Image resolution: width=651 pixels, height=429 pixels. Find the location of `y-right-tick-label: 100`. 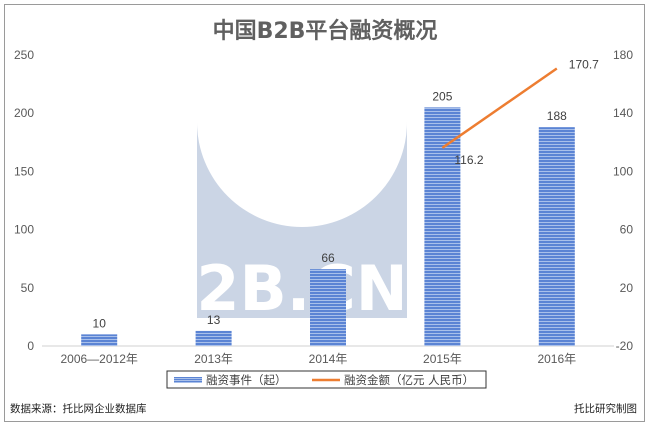

y-right-tick-label: 100 is located at coordinates (623, 171).